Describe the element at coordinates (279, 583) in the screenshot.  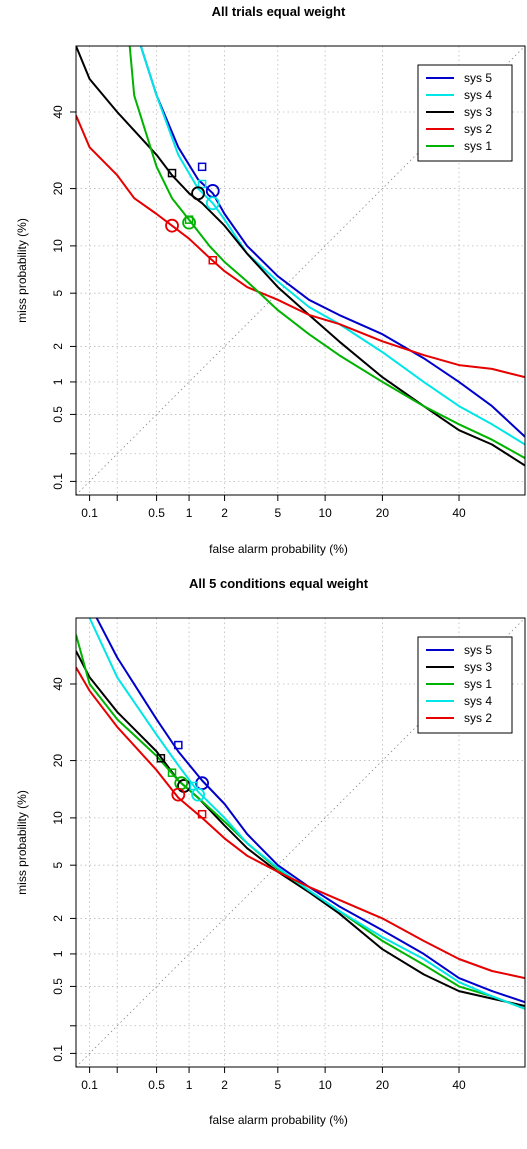
I see `chart-title: All 5 conditions equal weight` at that location.